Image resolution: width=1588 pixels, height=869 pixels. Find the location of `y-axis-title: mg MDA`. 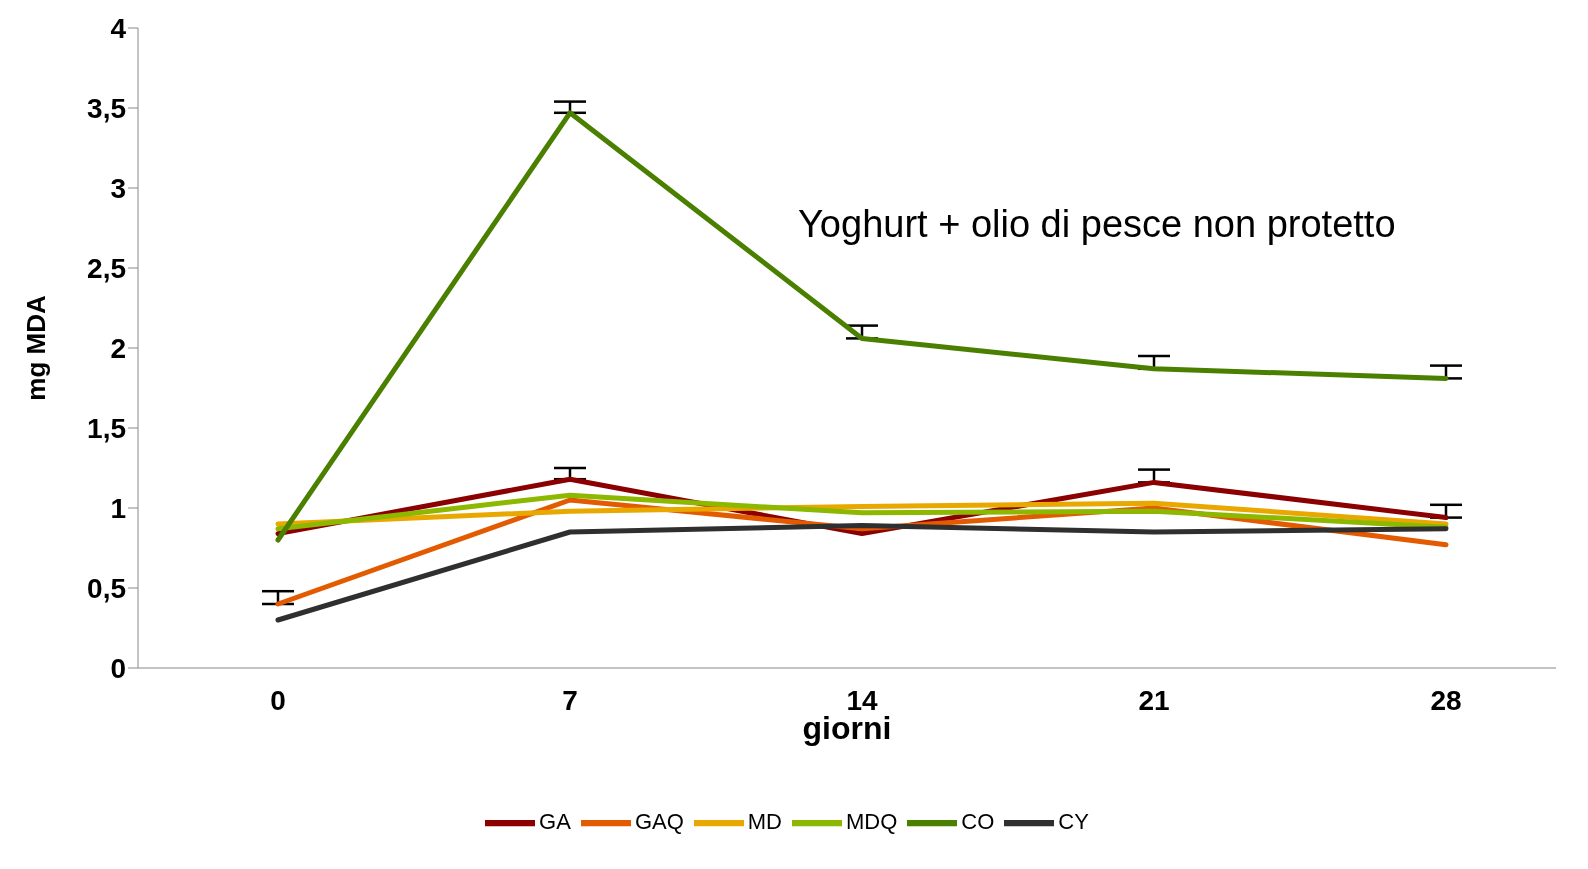

y-axis-title: mg MDA is located at coordinates (36, 348).